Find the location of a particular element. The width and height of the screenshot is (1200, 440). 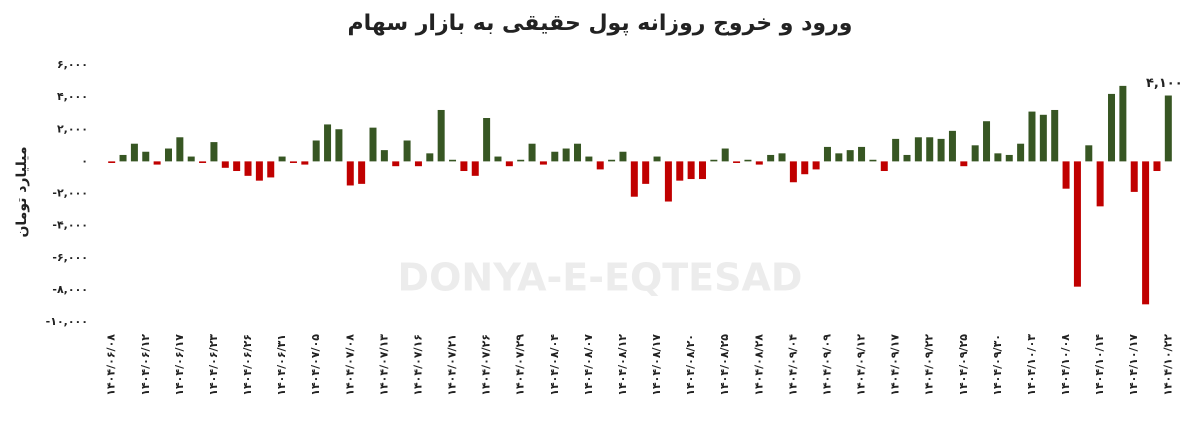

x-tick-label: ۱۴۰۴/۱۰/۱۴ is located at coordinates (1099, 365).